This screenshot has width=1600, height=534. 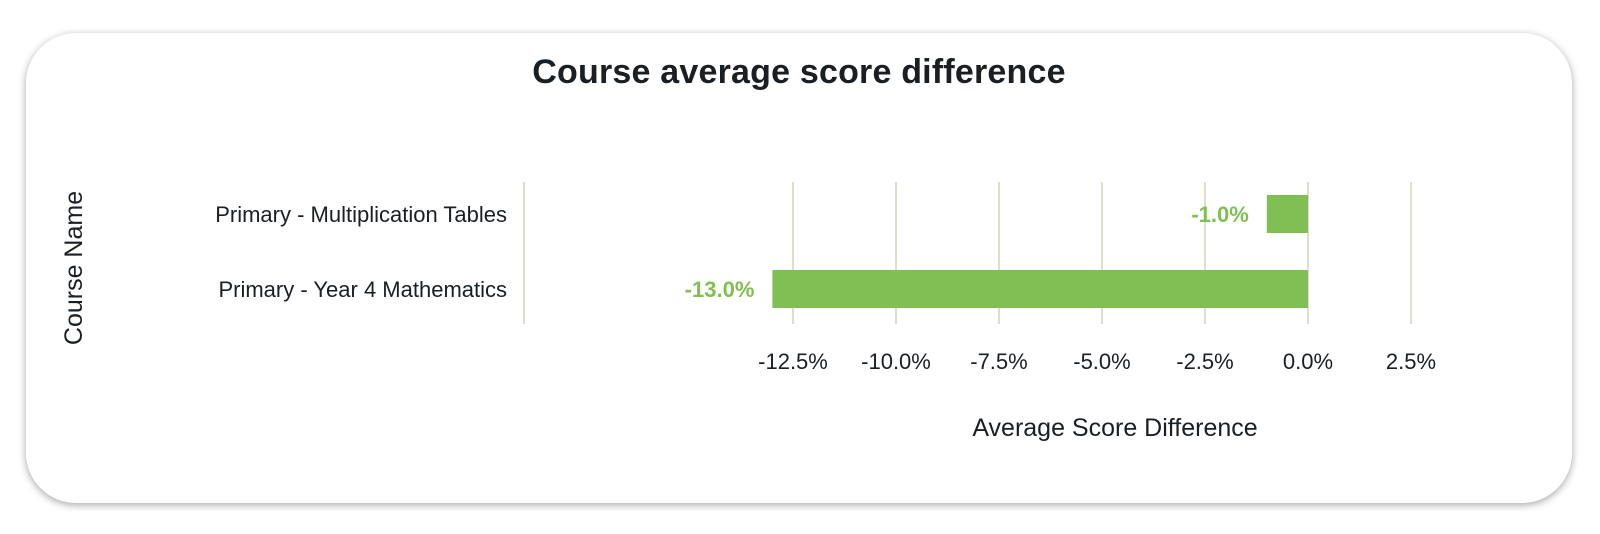 What do you see at coordinates (361, 214) in the screenshot?
I see `category-label: Primary - Multiplication Tables` at bounding box center [361, 214].